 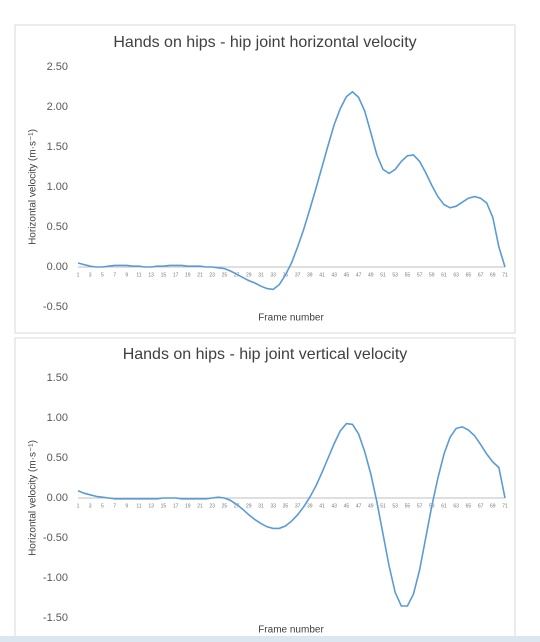 What do you see at coordinates (57, 107) in the screenshot?
I see `y-tick-label: 2.00` at bounding box center [57, 107].